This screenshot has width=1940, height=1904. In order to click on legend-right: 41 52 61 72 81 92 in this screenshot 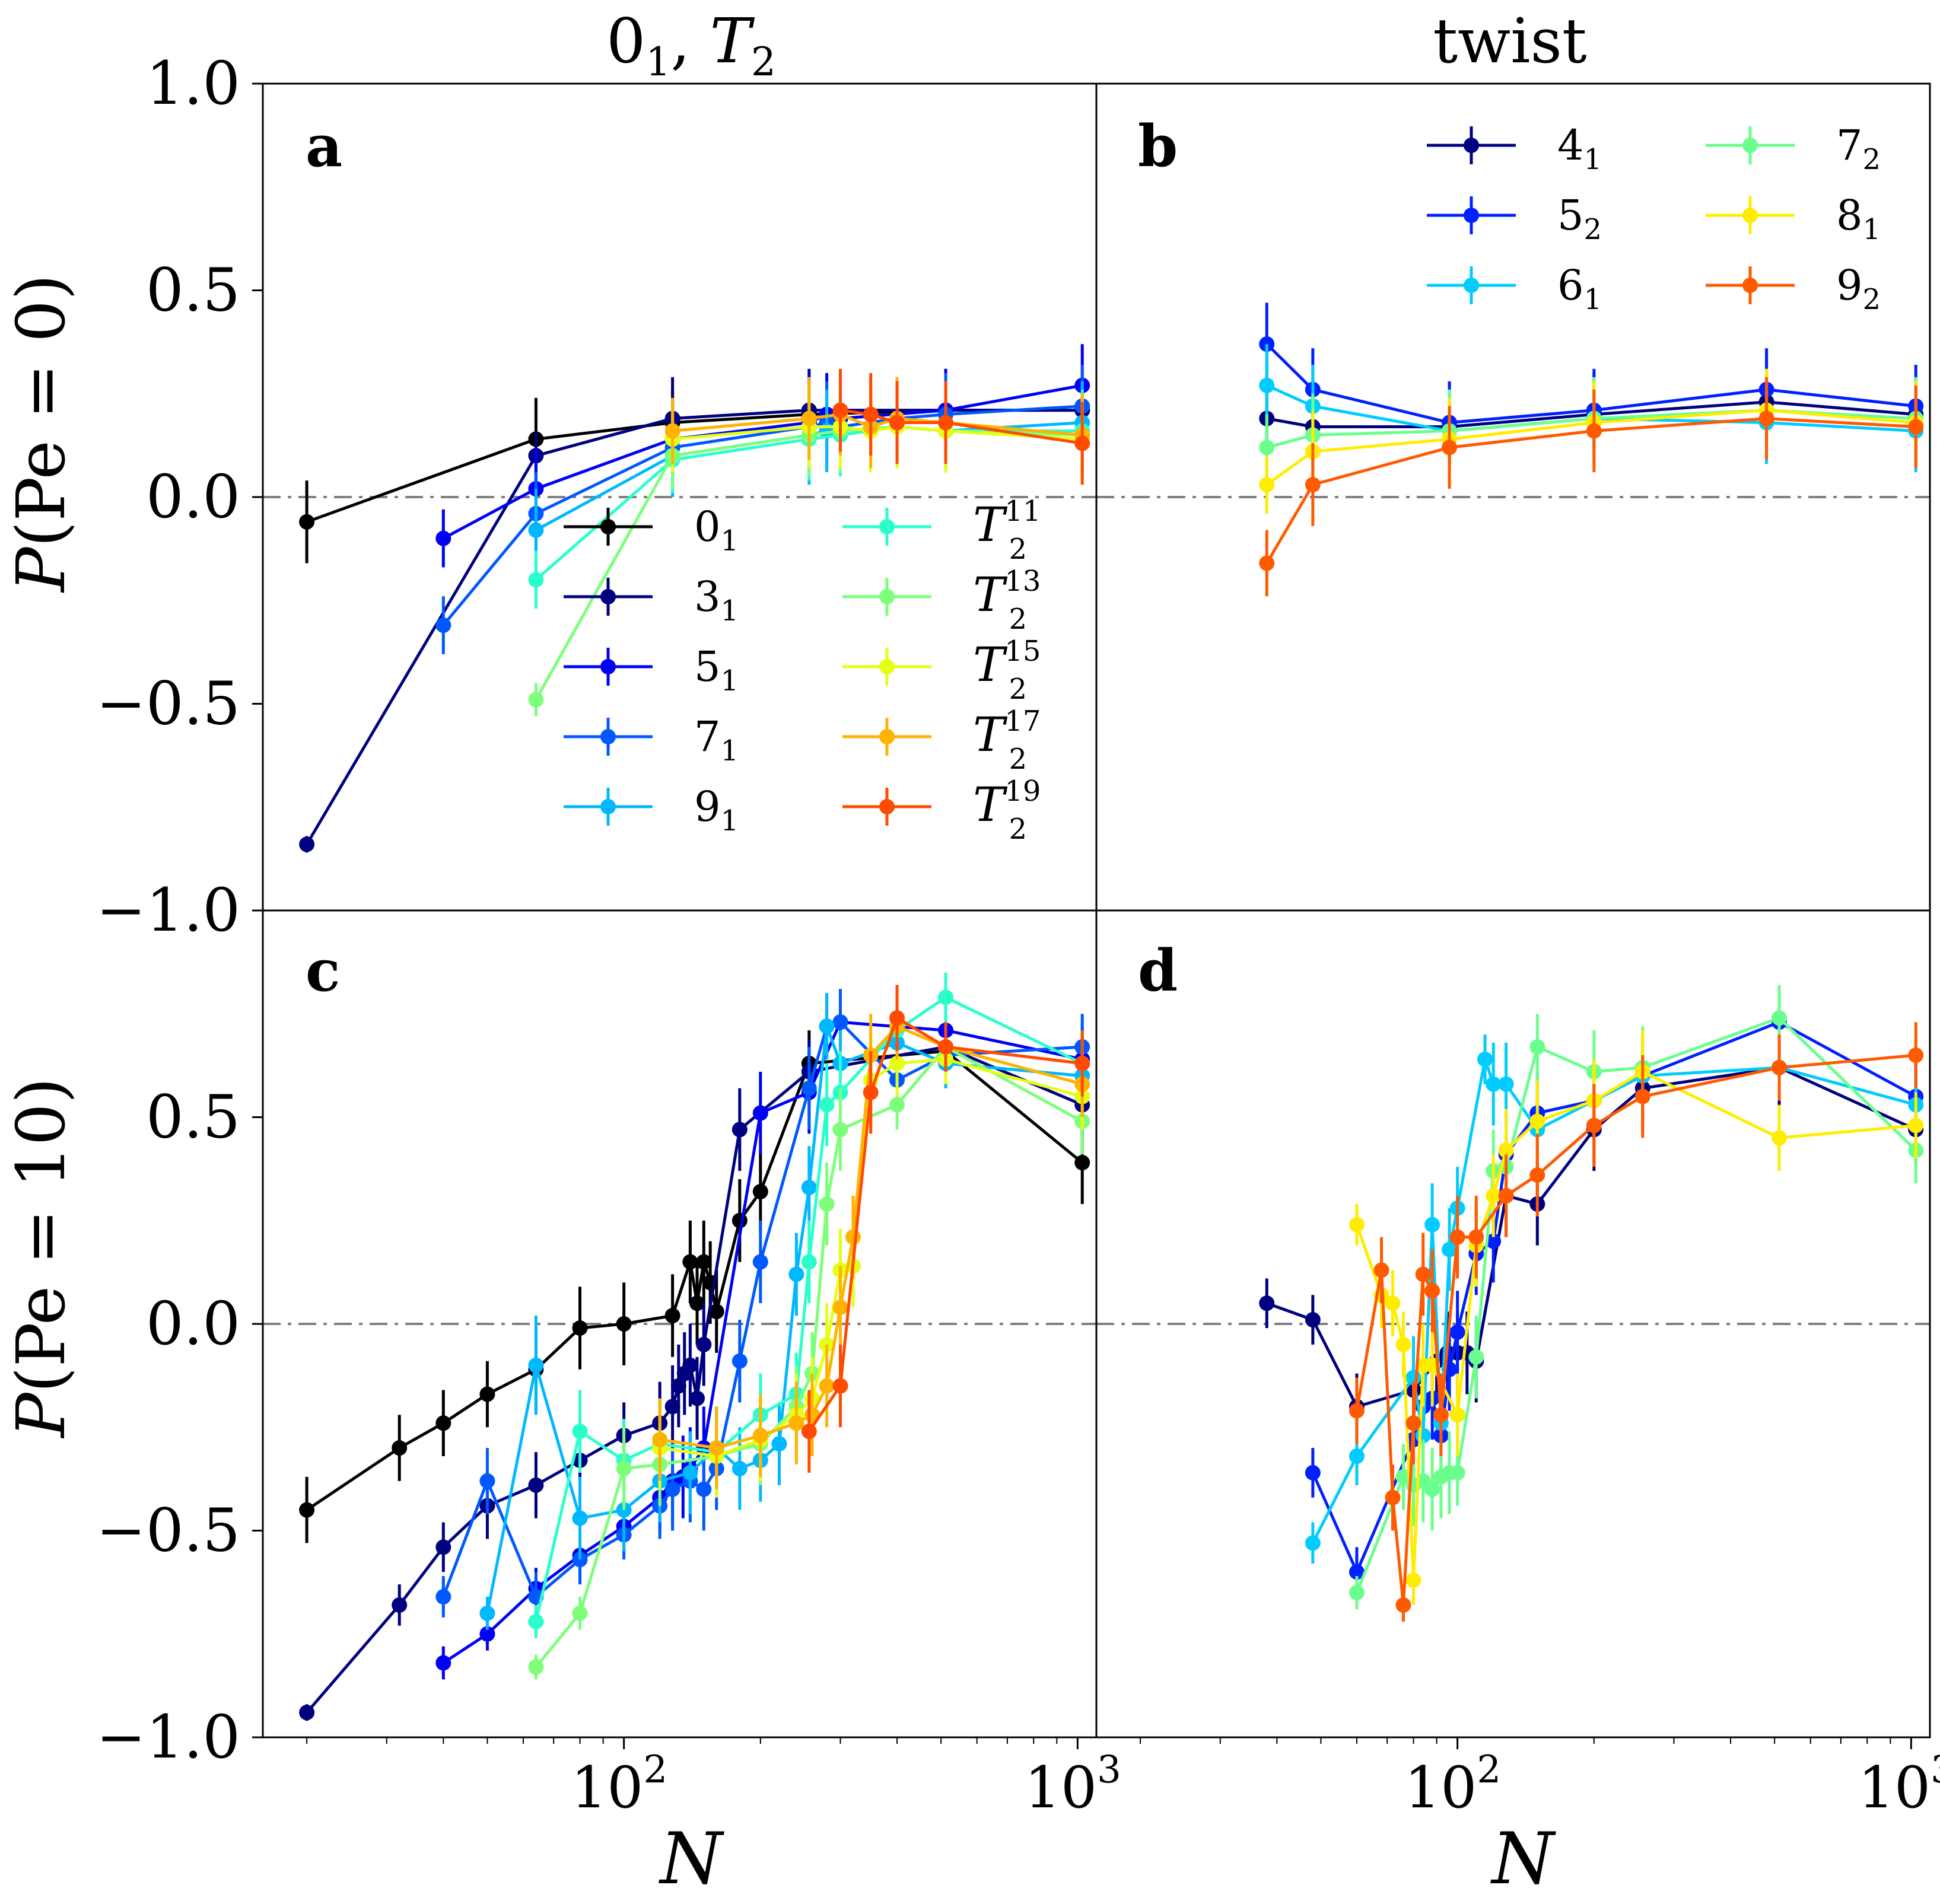, I will do `click(1654, 218)`.